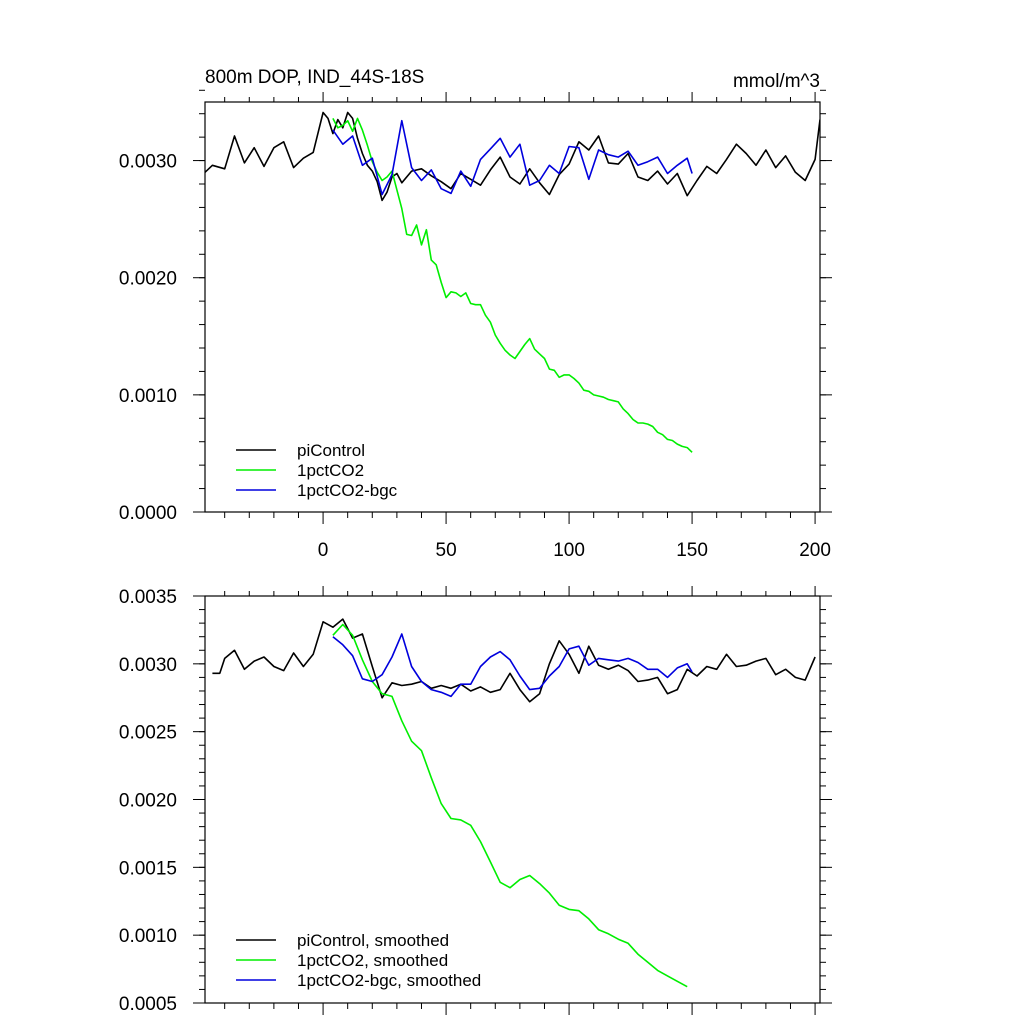 The width and height of the screenshot is (1024, 1024). Describe the element at coordinates (776, 81) in the screenshot. I see `top-panel-units: mmol/m^3` at that location.